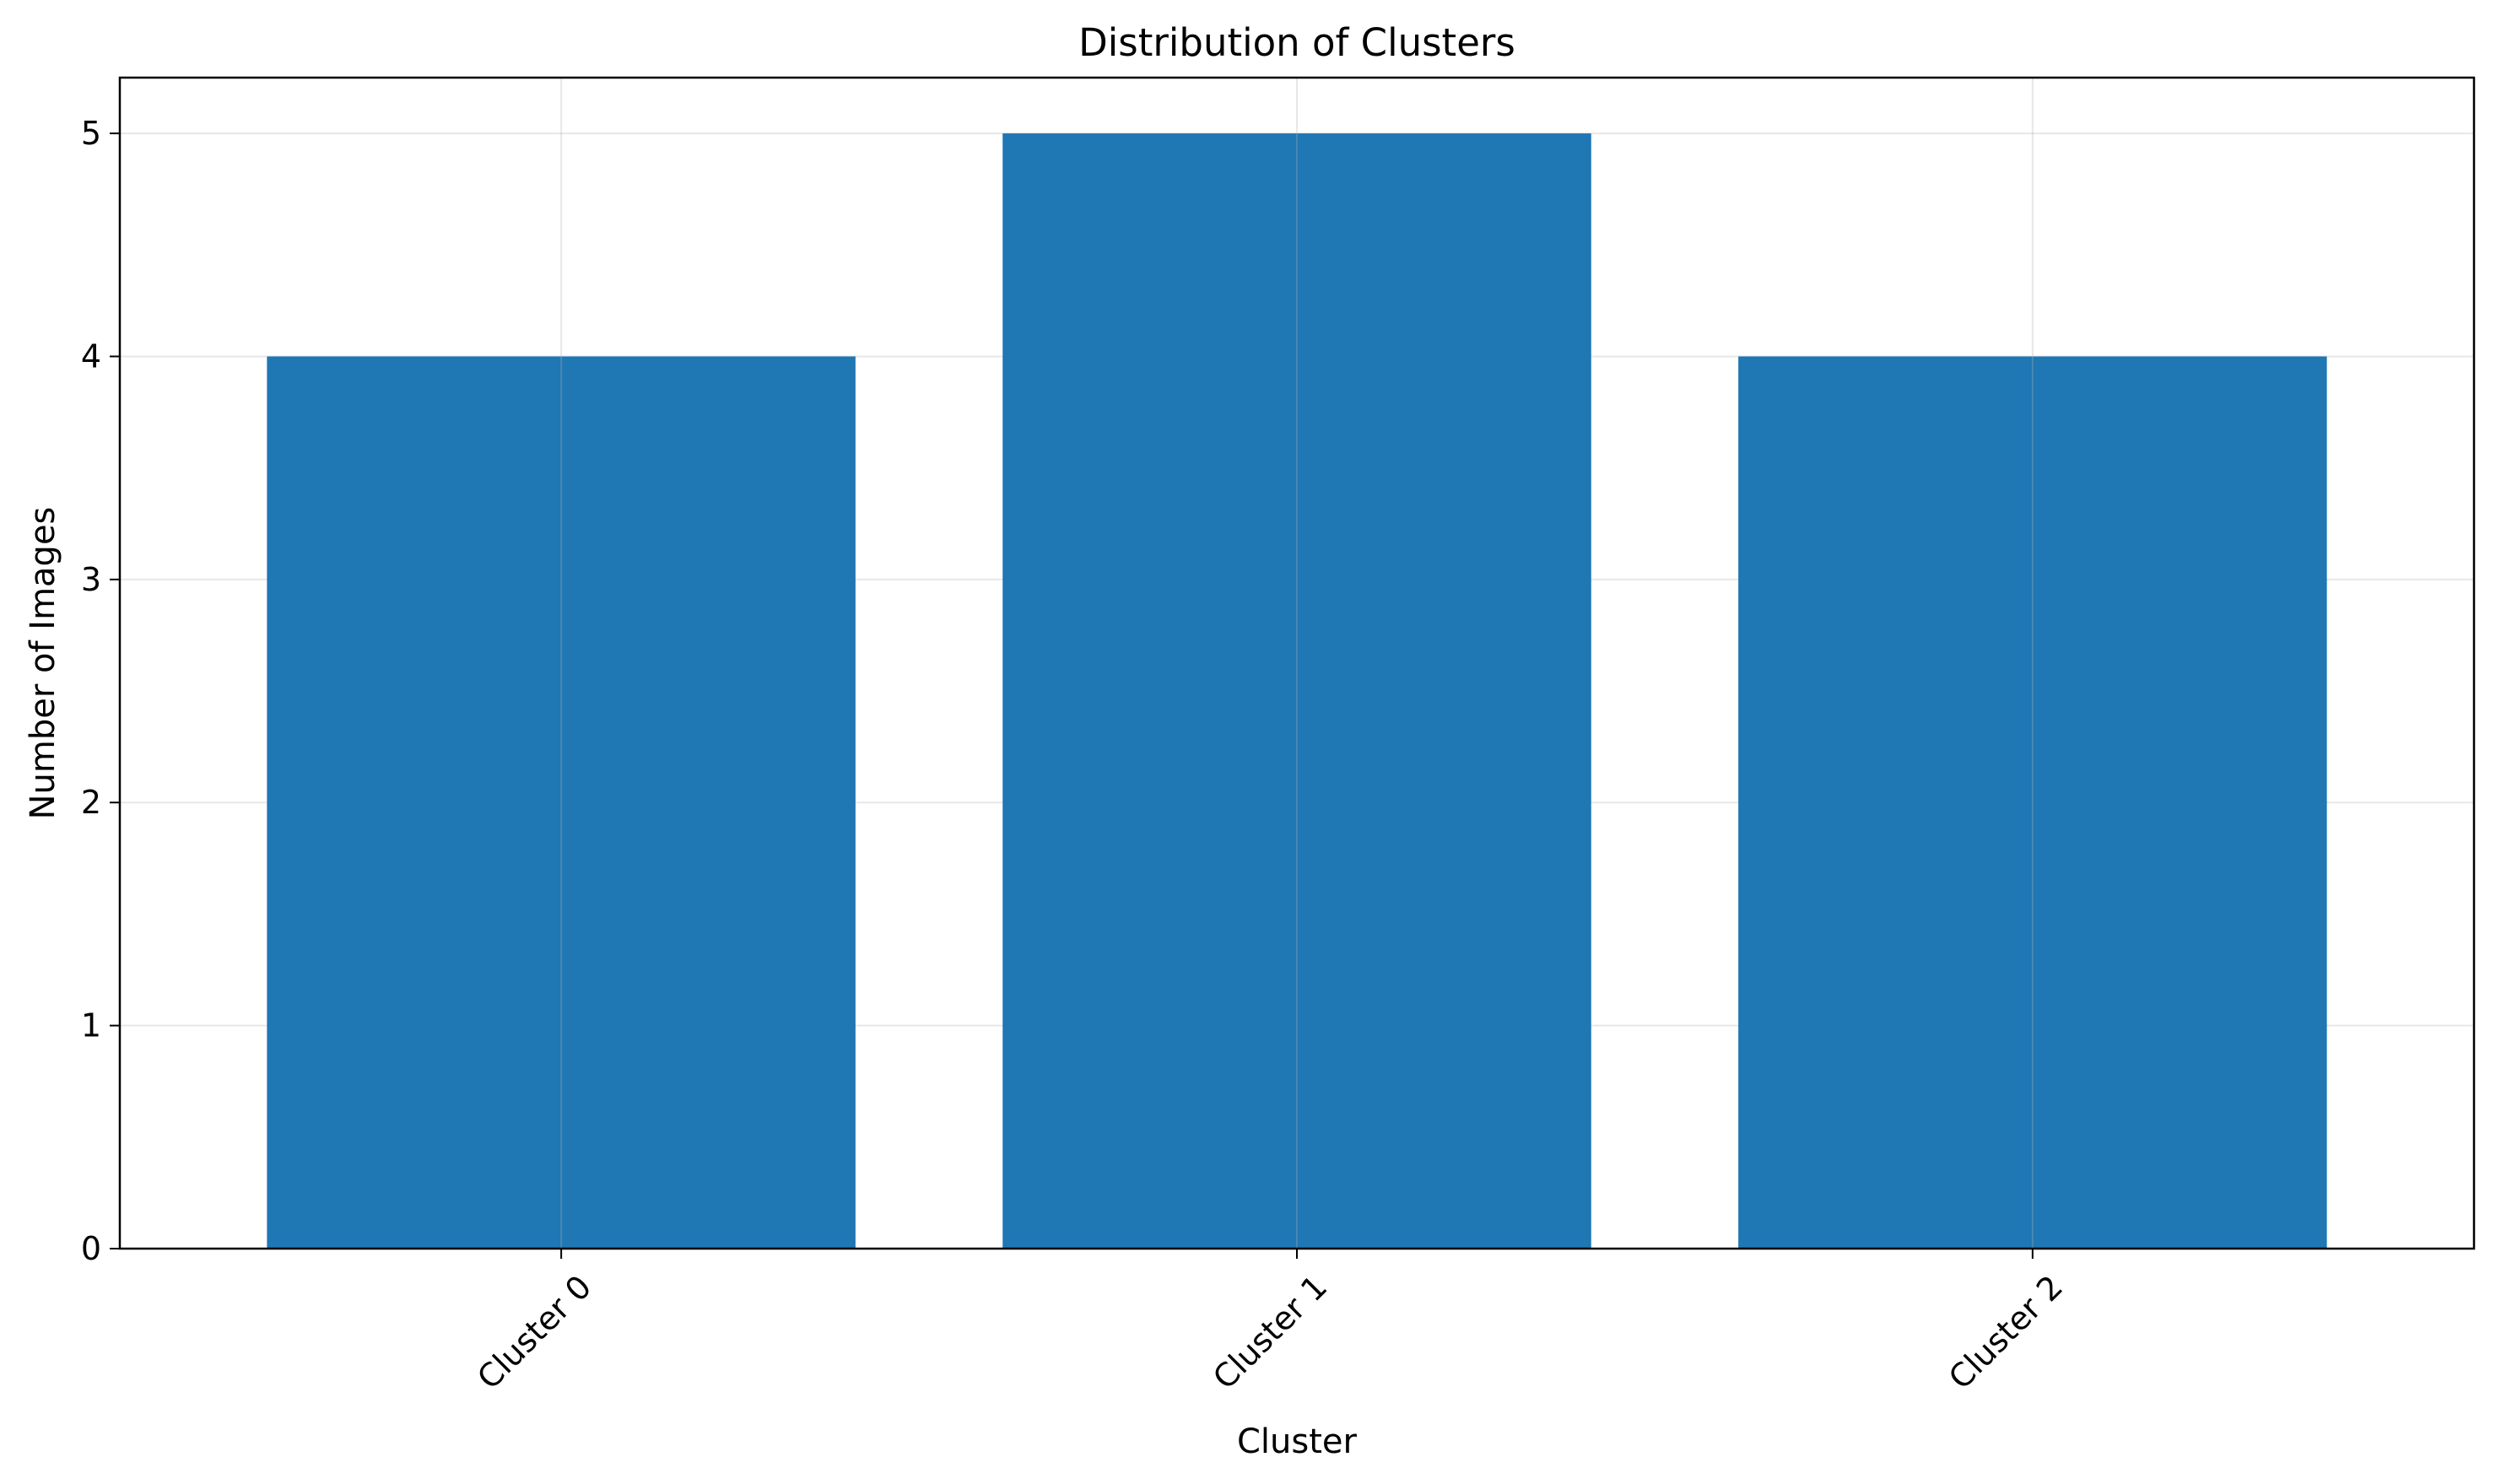  What do you see at coordinates (91, 356) in the screenshot?
I see `y-tick-label: 4` at bounding box center [91, 356].